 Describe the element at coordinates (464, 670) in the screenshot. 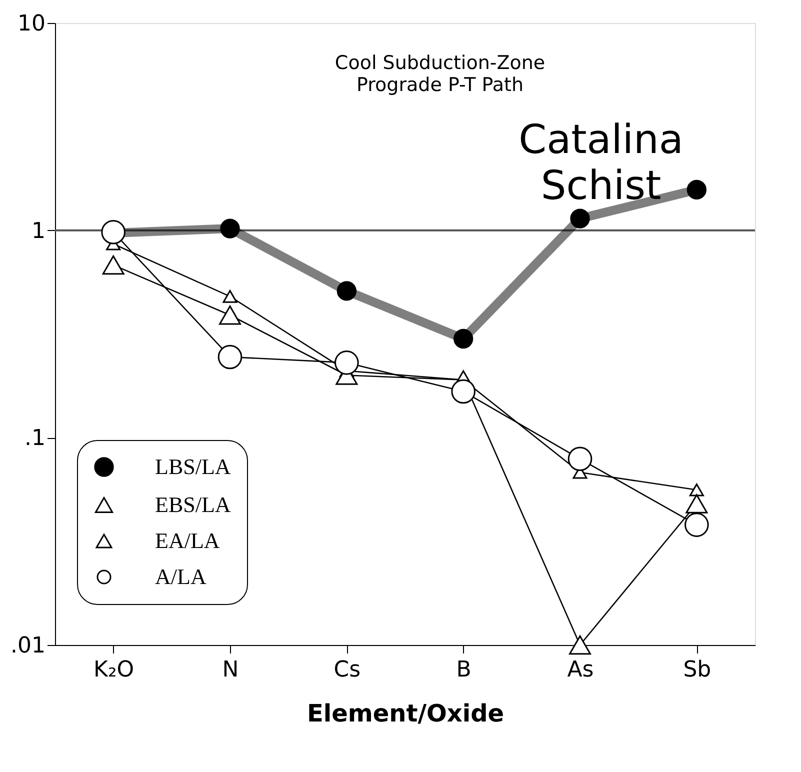

I see `x-tick-label: B` at that location.